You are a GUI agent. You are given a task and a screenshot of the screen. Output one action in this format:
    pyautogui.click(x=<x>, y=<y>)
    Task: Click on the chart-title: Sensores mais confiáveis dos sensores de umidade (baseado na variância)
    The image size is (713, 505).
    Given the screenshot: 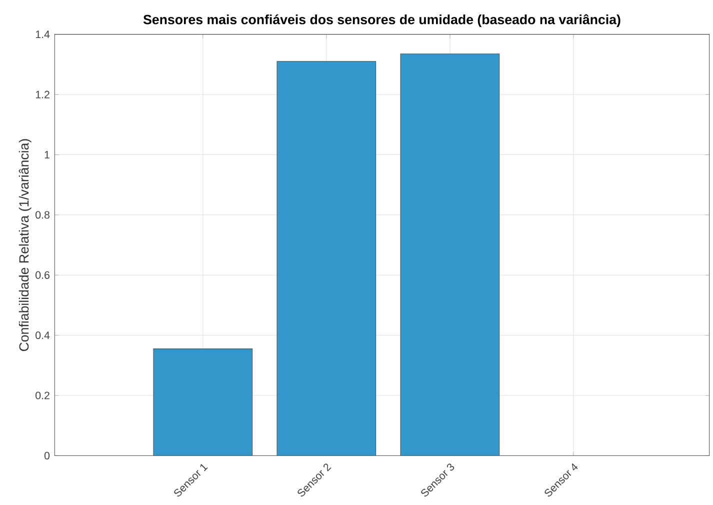 What is the action you would take?
    pyautogui.click(x=381, y=20)
    